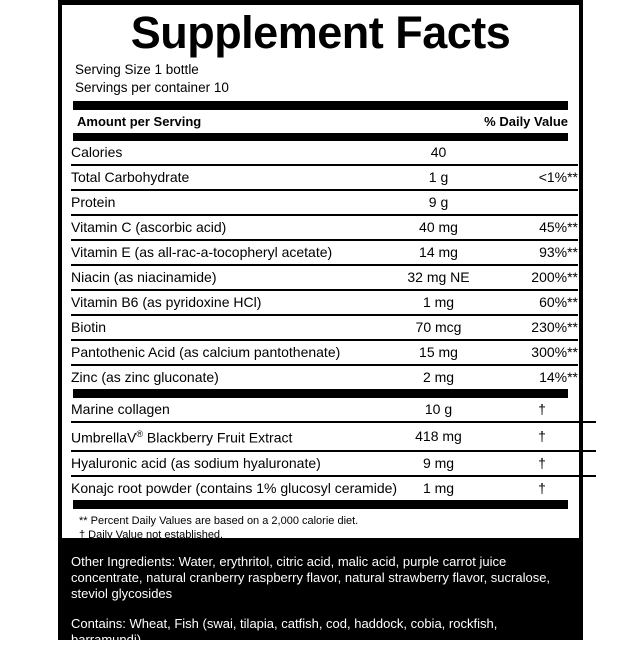 This screenshot has height=648, width=640. What do you see at coordinates (221, 463) in the screenshot?
I see `nutrient-name: Hyaluronic acid (as sodium hyaluronate)` at bounding box center [221, 463].